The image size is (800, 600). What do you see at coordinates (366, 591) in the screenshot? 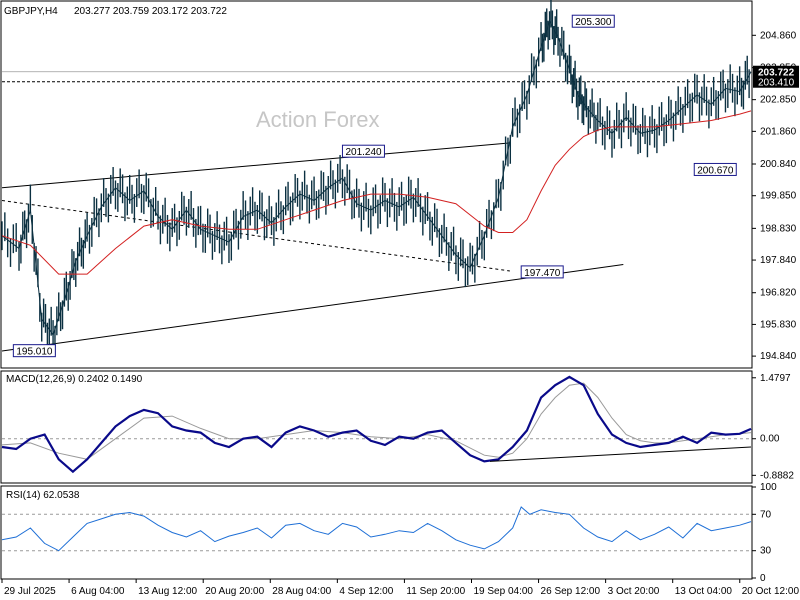
I see `x-tick-label: 4 Sep 12:00` at bounding box center [366, 591].